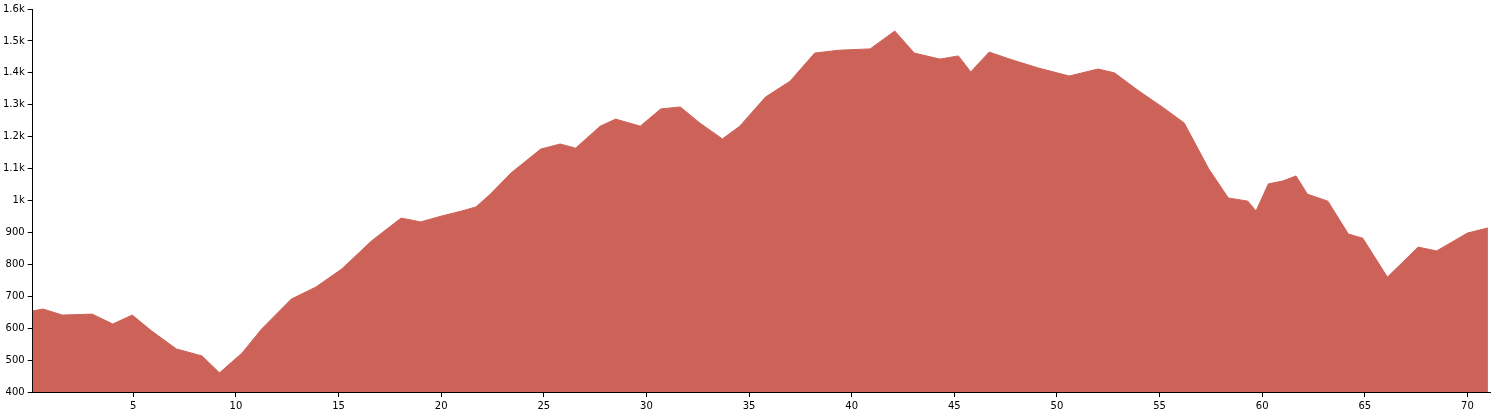 The width and height of the screenshot is (1492, 415). I want to click on y-tick-label: 1k, so click(18, 200).